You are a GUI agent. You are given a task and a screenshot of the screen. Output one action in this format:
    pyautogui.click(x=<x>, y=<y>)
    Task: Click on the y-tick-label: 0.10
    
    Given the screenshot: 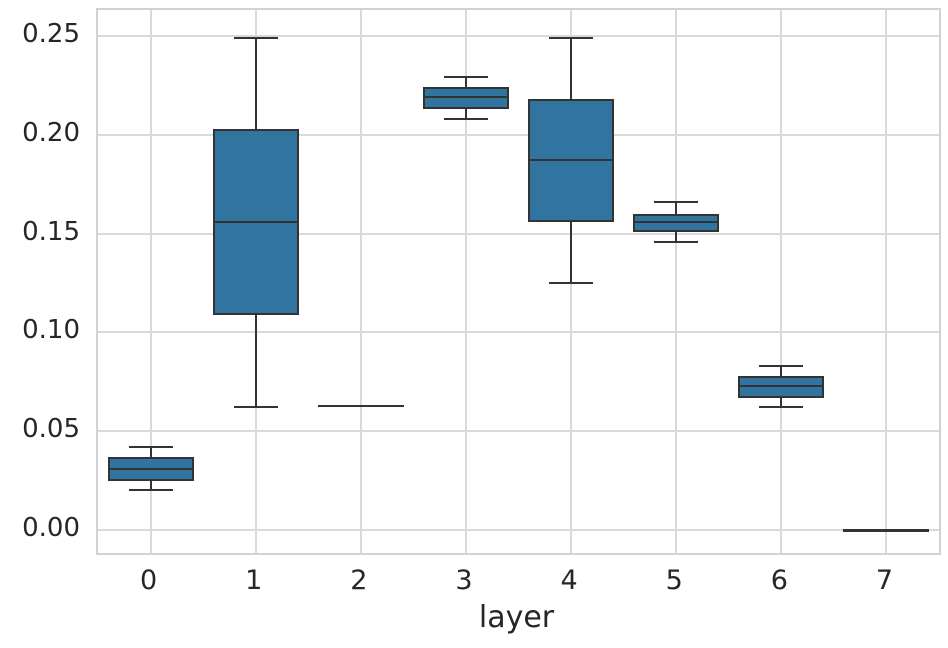 What is the action you would take?
    pyautogui.click(x=51, y=330)
    